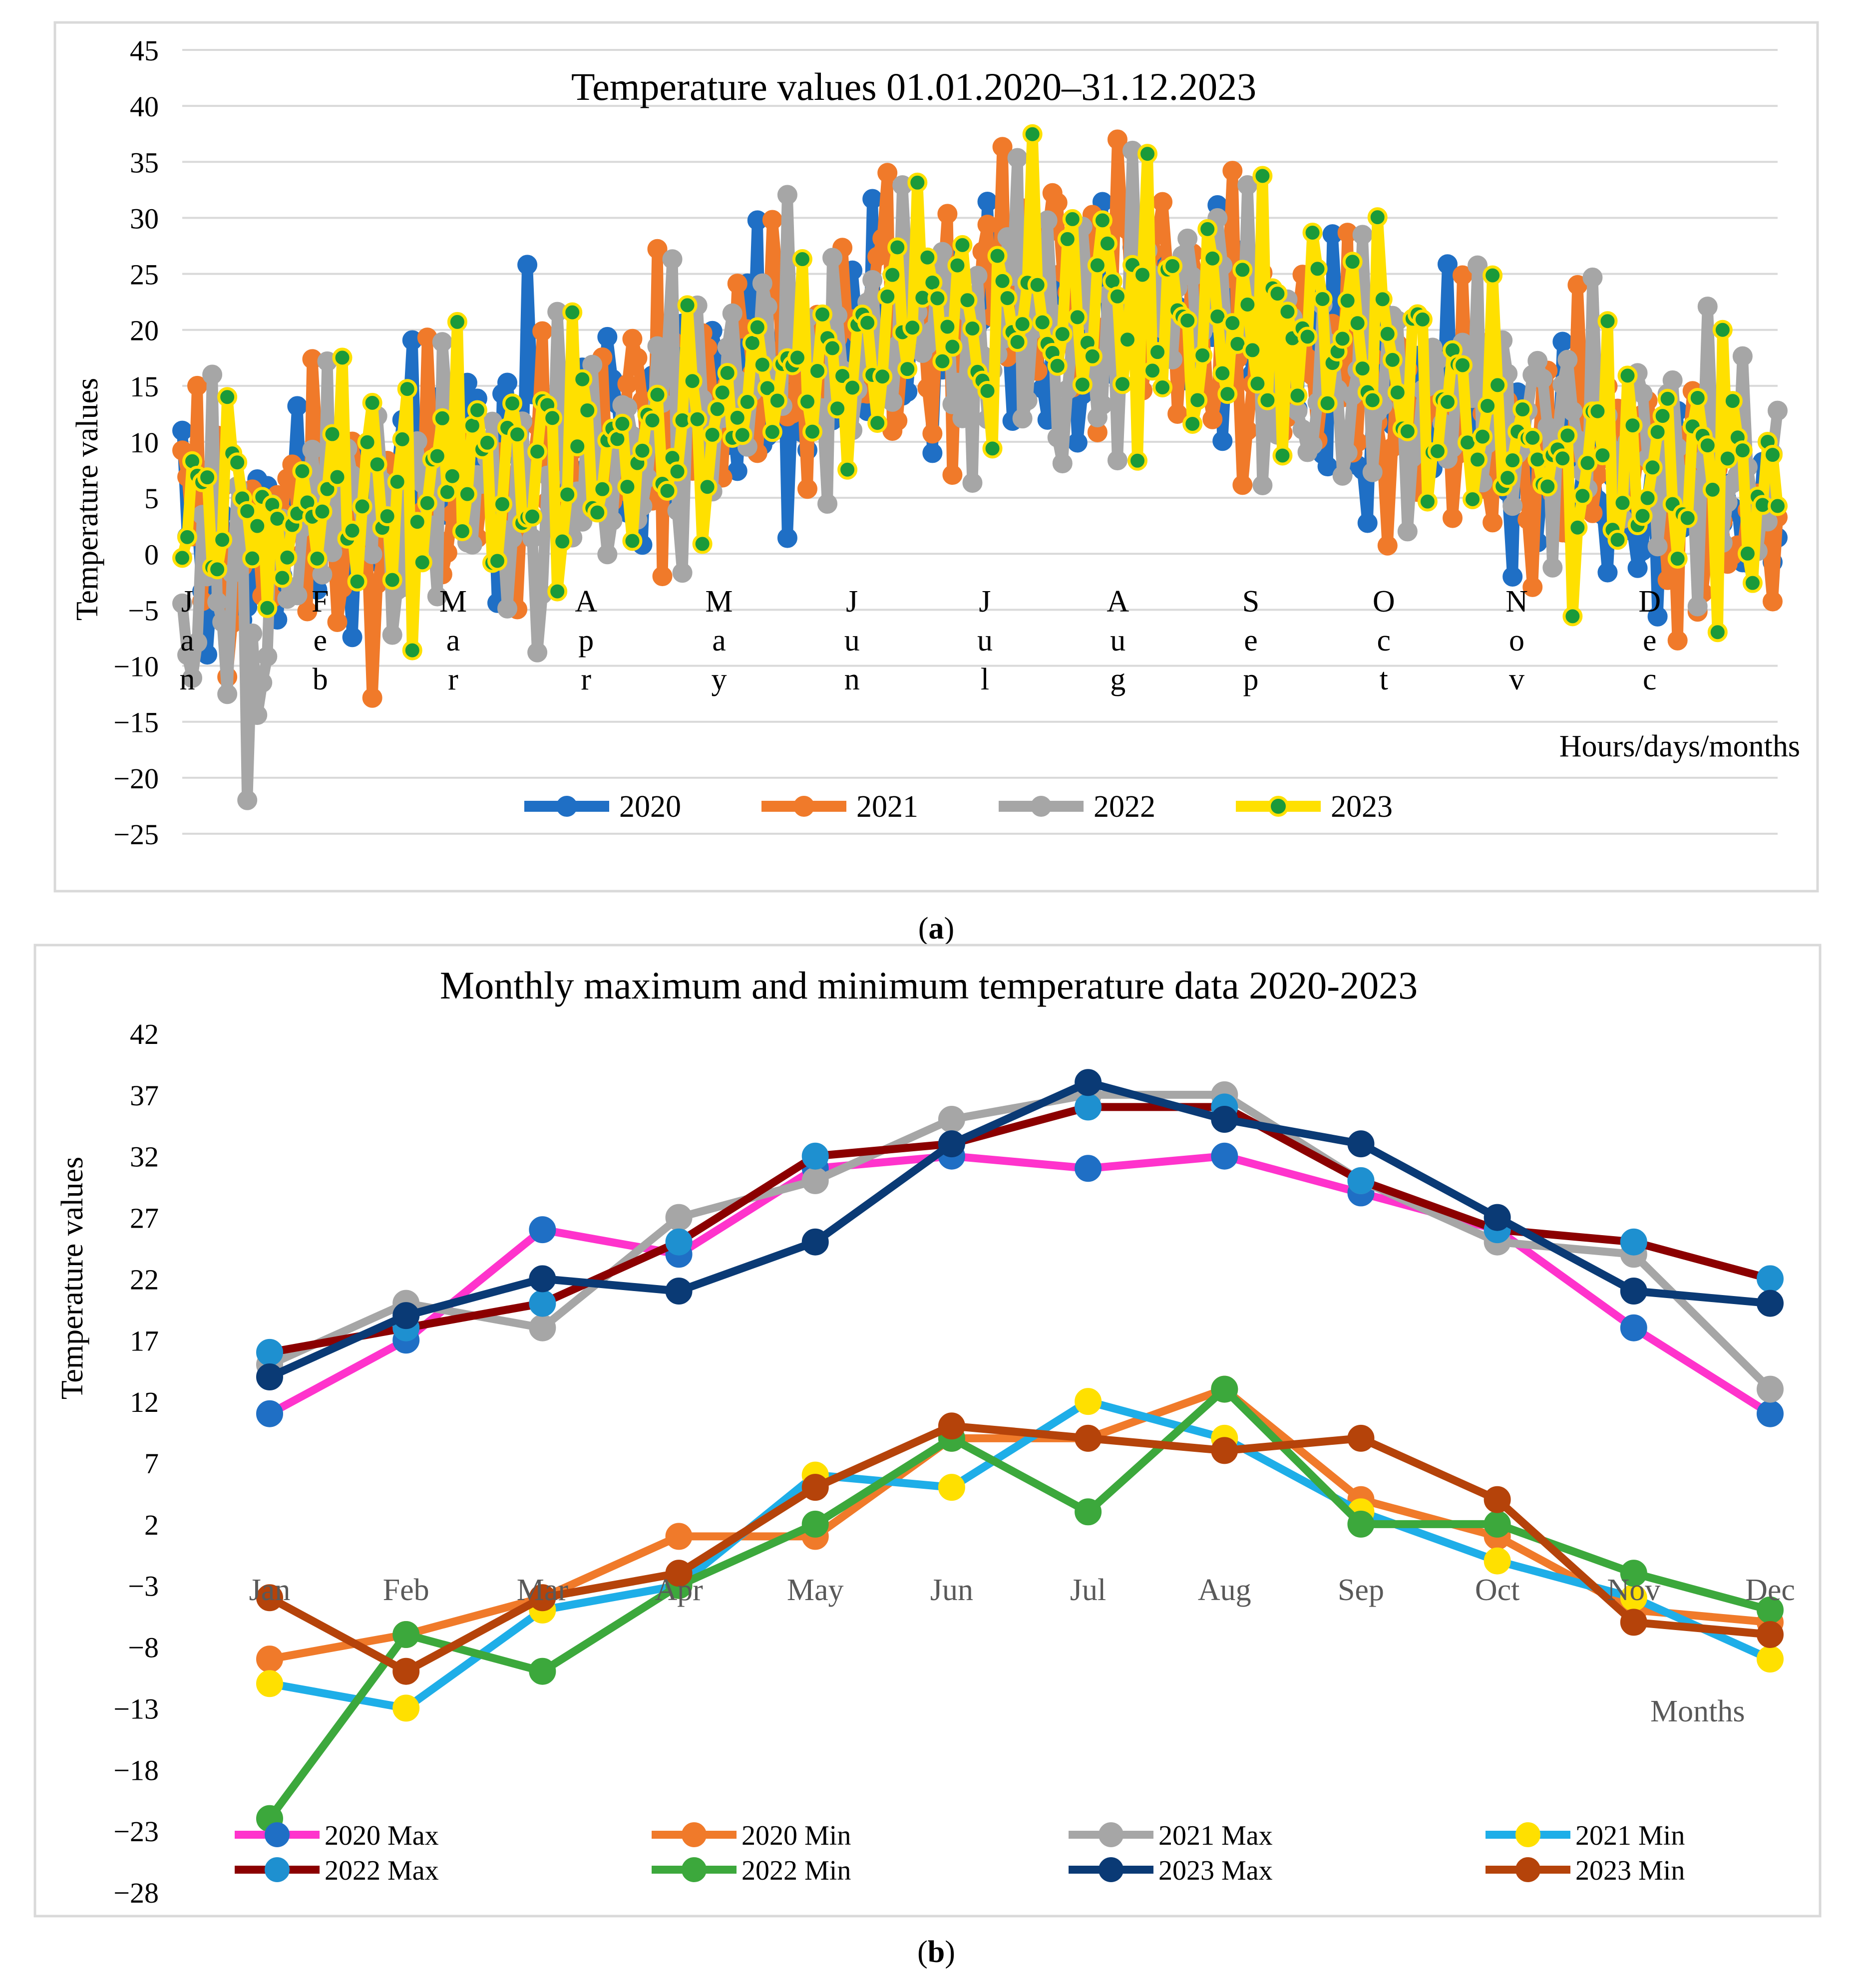  What do you see at coordinates (152, 554) in the screenshot?
I see `chart-a-y-tick-label: 0` at bounding box center [152, 554].